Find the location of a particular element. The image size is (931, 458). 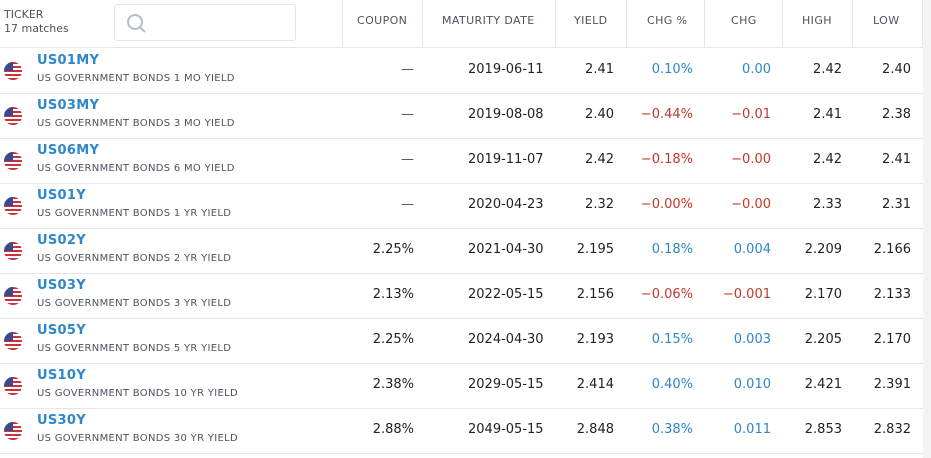

search-input is located at coordinates (221, 24).